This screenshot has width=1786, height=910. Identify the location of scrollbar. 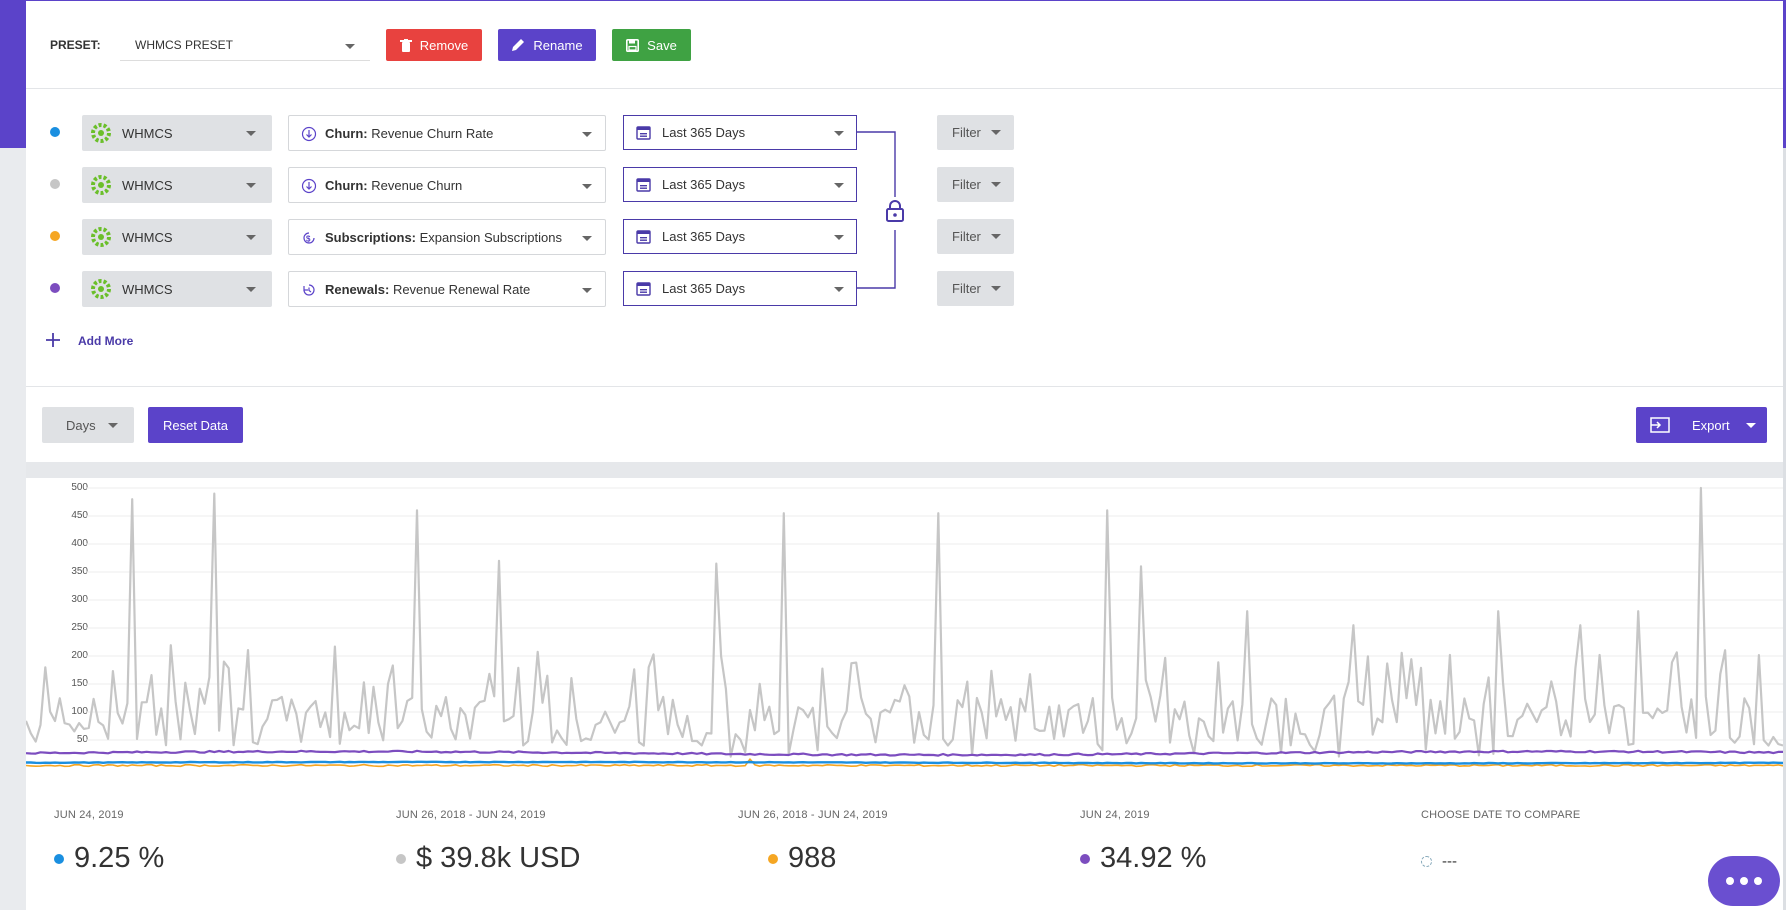
(1784, 74).